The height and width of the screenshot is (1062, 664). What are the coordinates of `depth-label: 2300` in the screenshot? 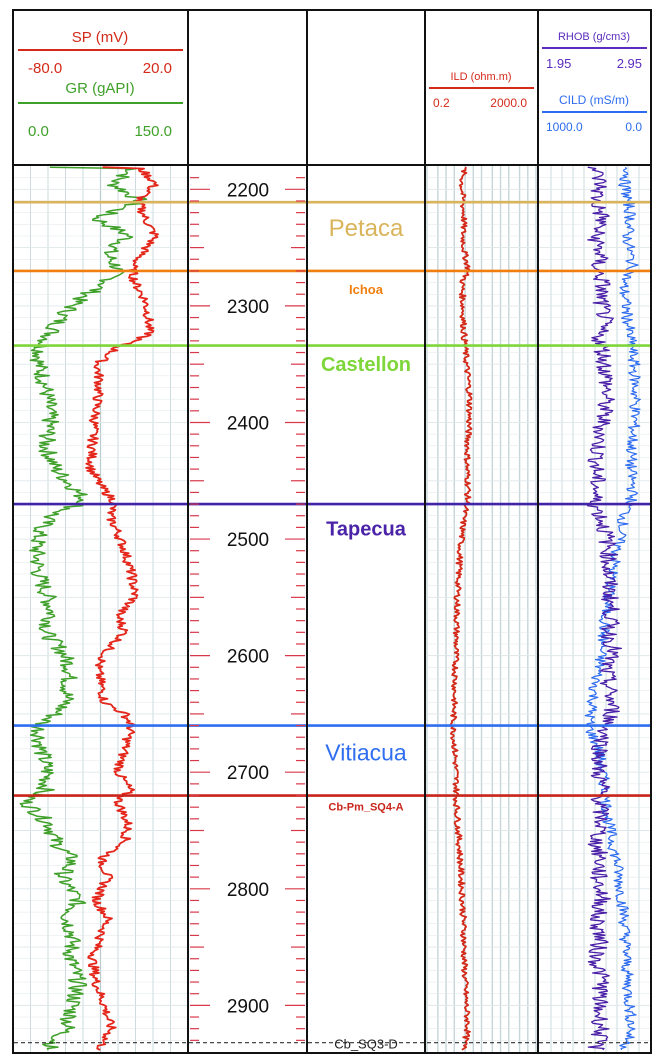 It's located at (248, 307).